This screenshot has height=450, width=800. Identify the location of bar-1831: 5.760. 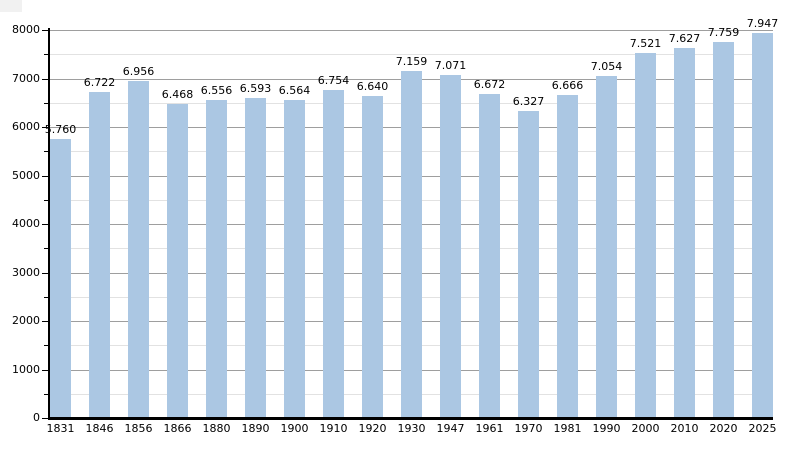
(60, 270).